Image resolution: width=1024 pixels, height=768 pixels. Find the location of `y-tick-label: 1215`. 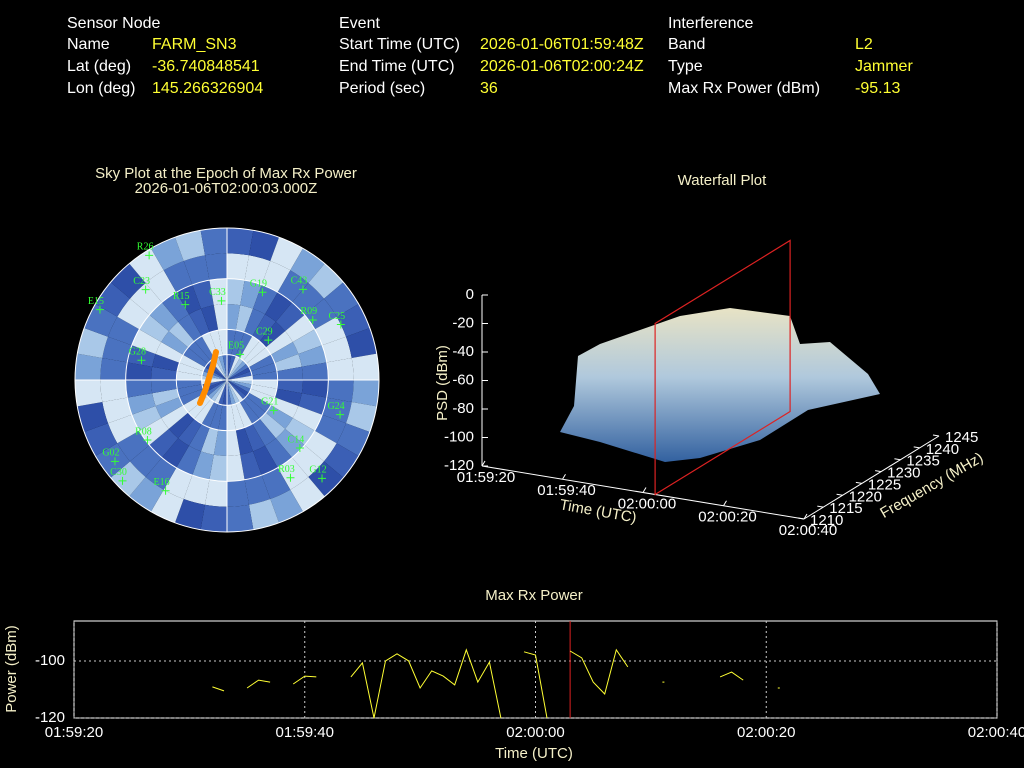

y-tick-label: 1215 is located at coordinates (845, 508).